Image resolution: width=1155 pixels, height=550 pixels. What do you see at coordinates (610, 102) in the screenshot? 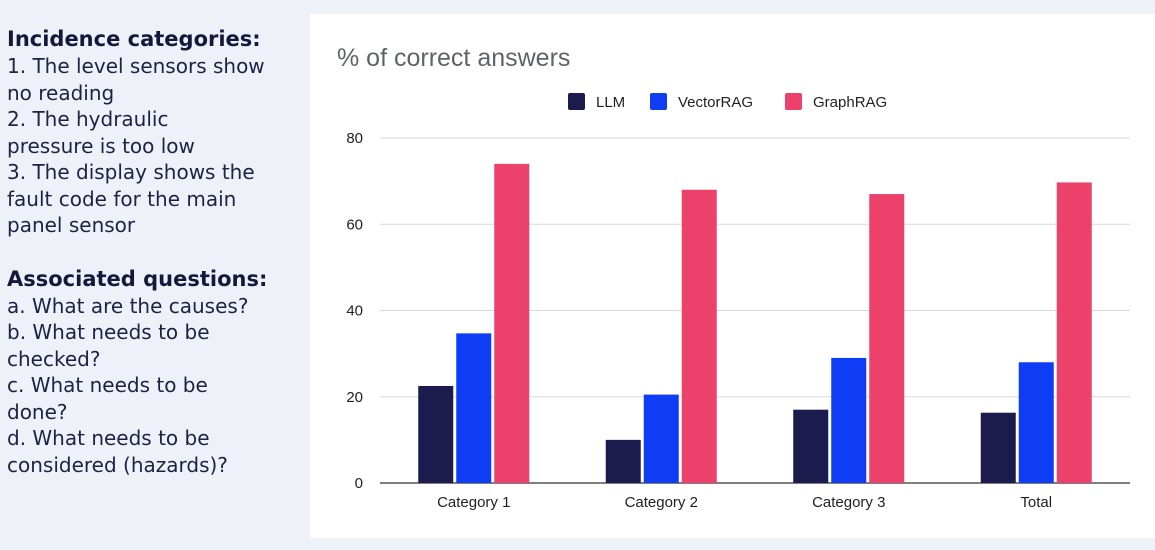
I see `legend-label-llm: LLM` at bounding box center [610, 102].